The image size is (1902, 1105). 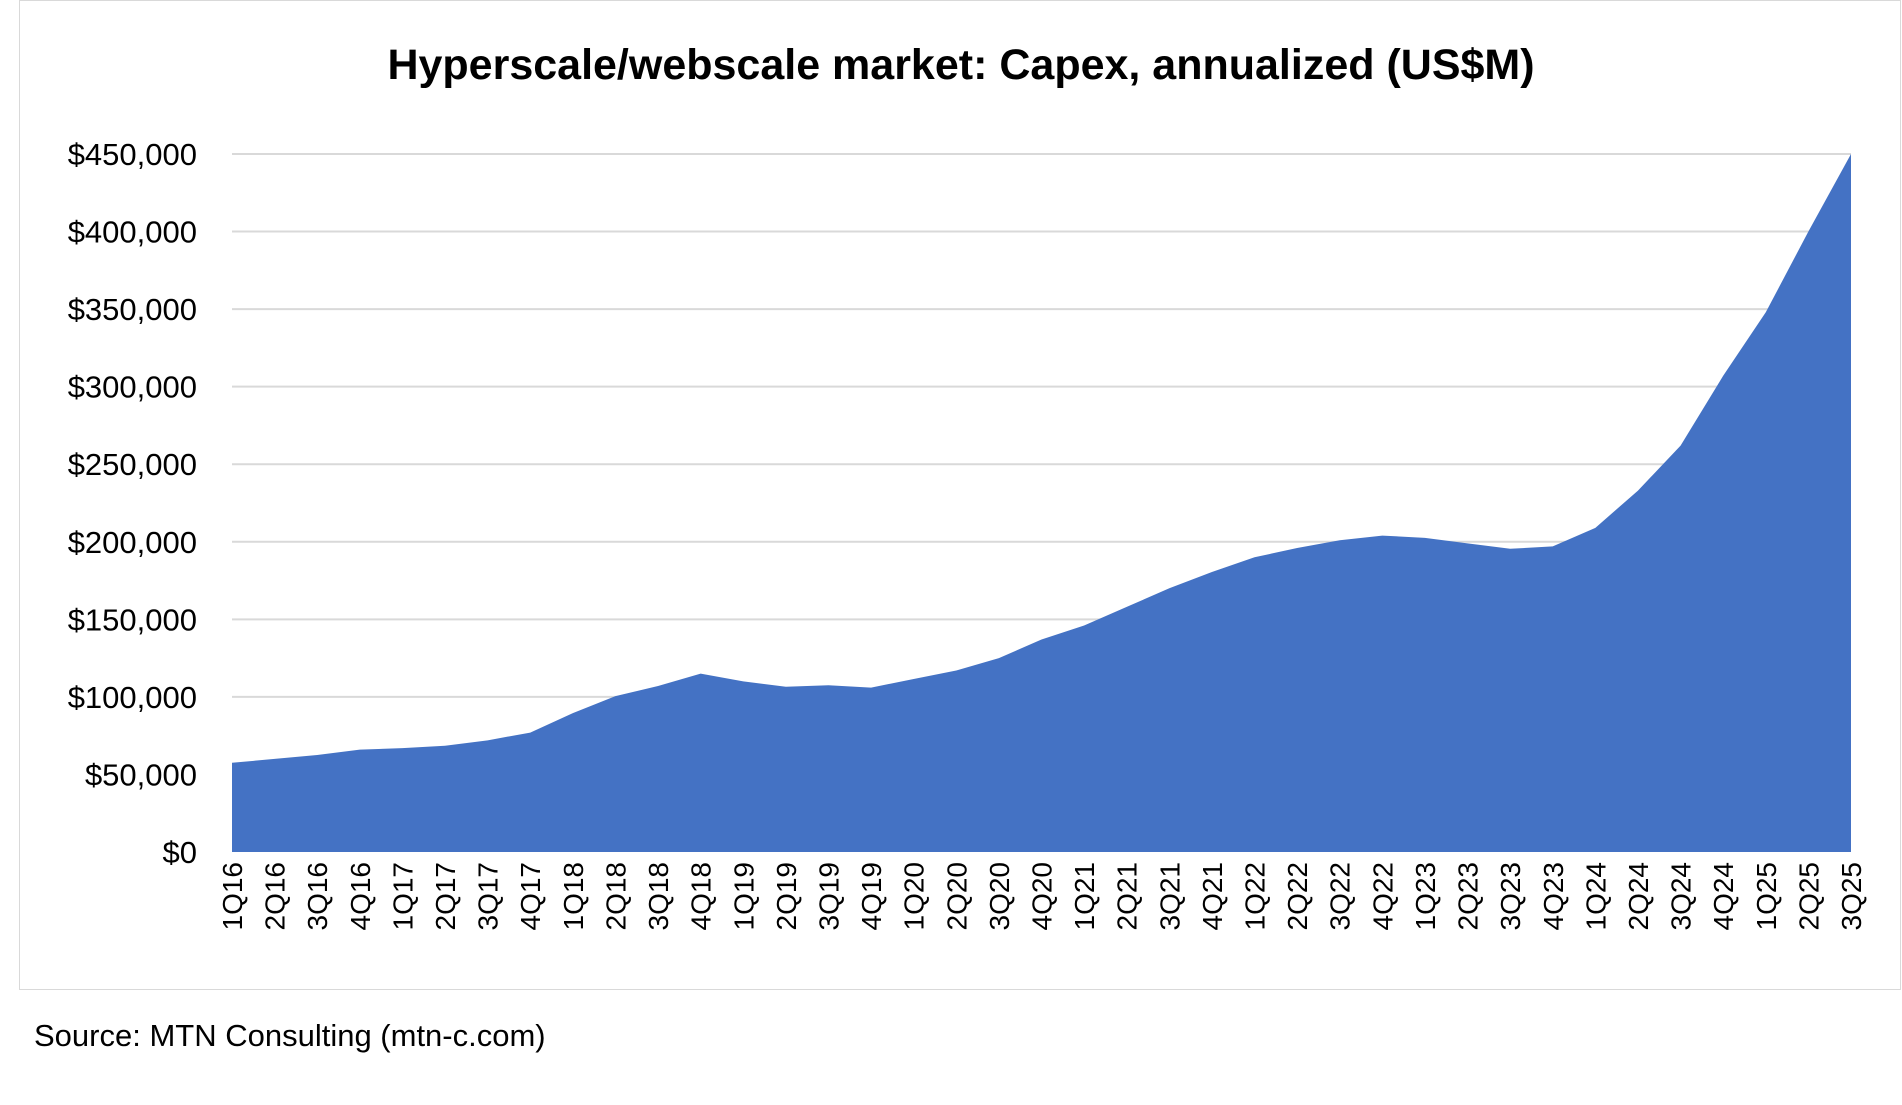 What do you see at coordinates (445, 896) in the screenshot?
I see `x-tick-label: 2Q17` at bounding box center [445, 896].